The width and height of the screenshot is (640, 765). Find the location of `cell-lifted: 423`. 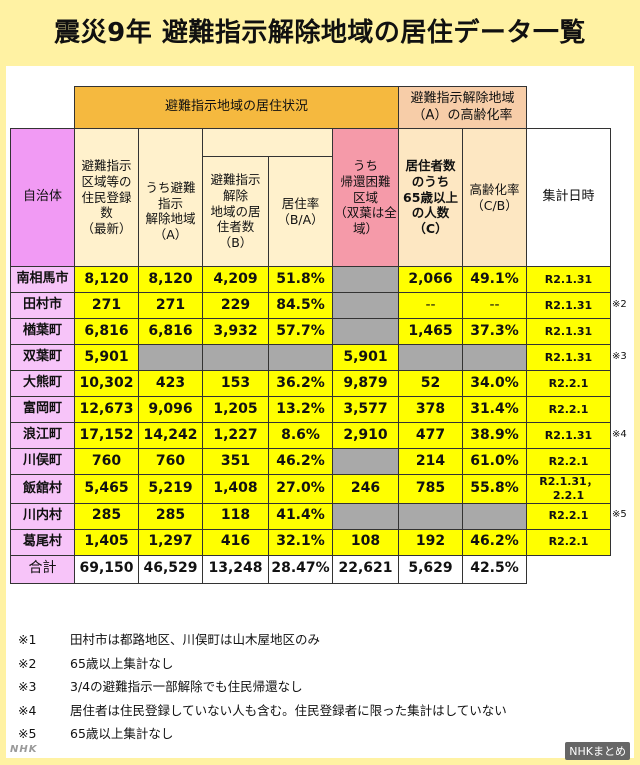

cell-lifted: 423 is located at coordinates (170, 383).